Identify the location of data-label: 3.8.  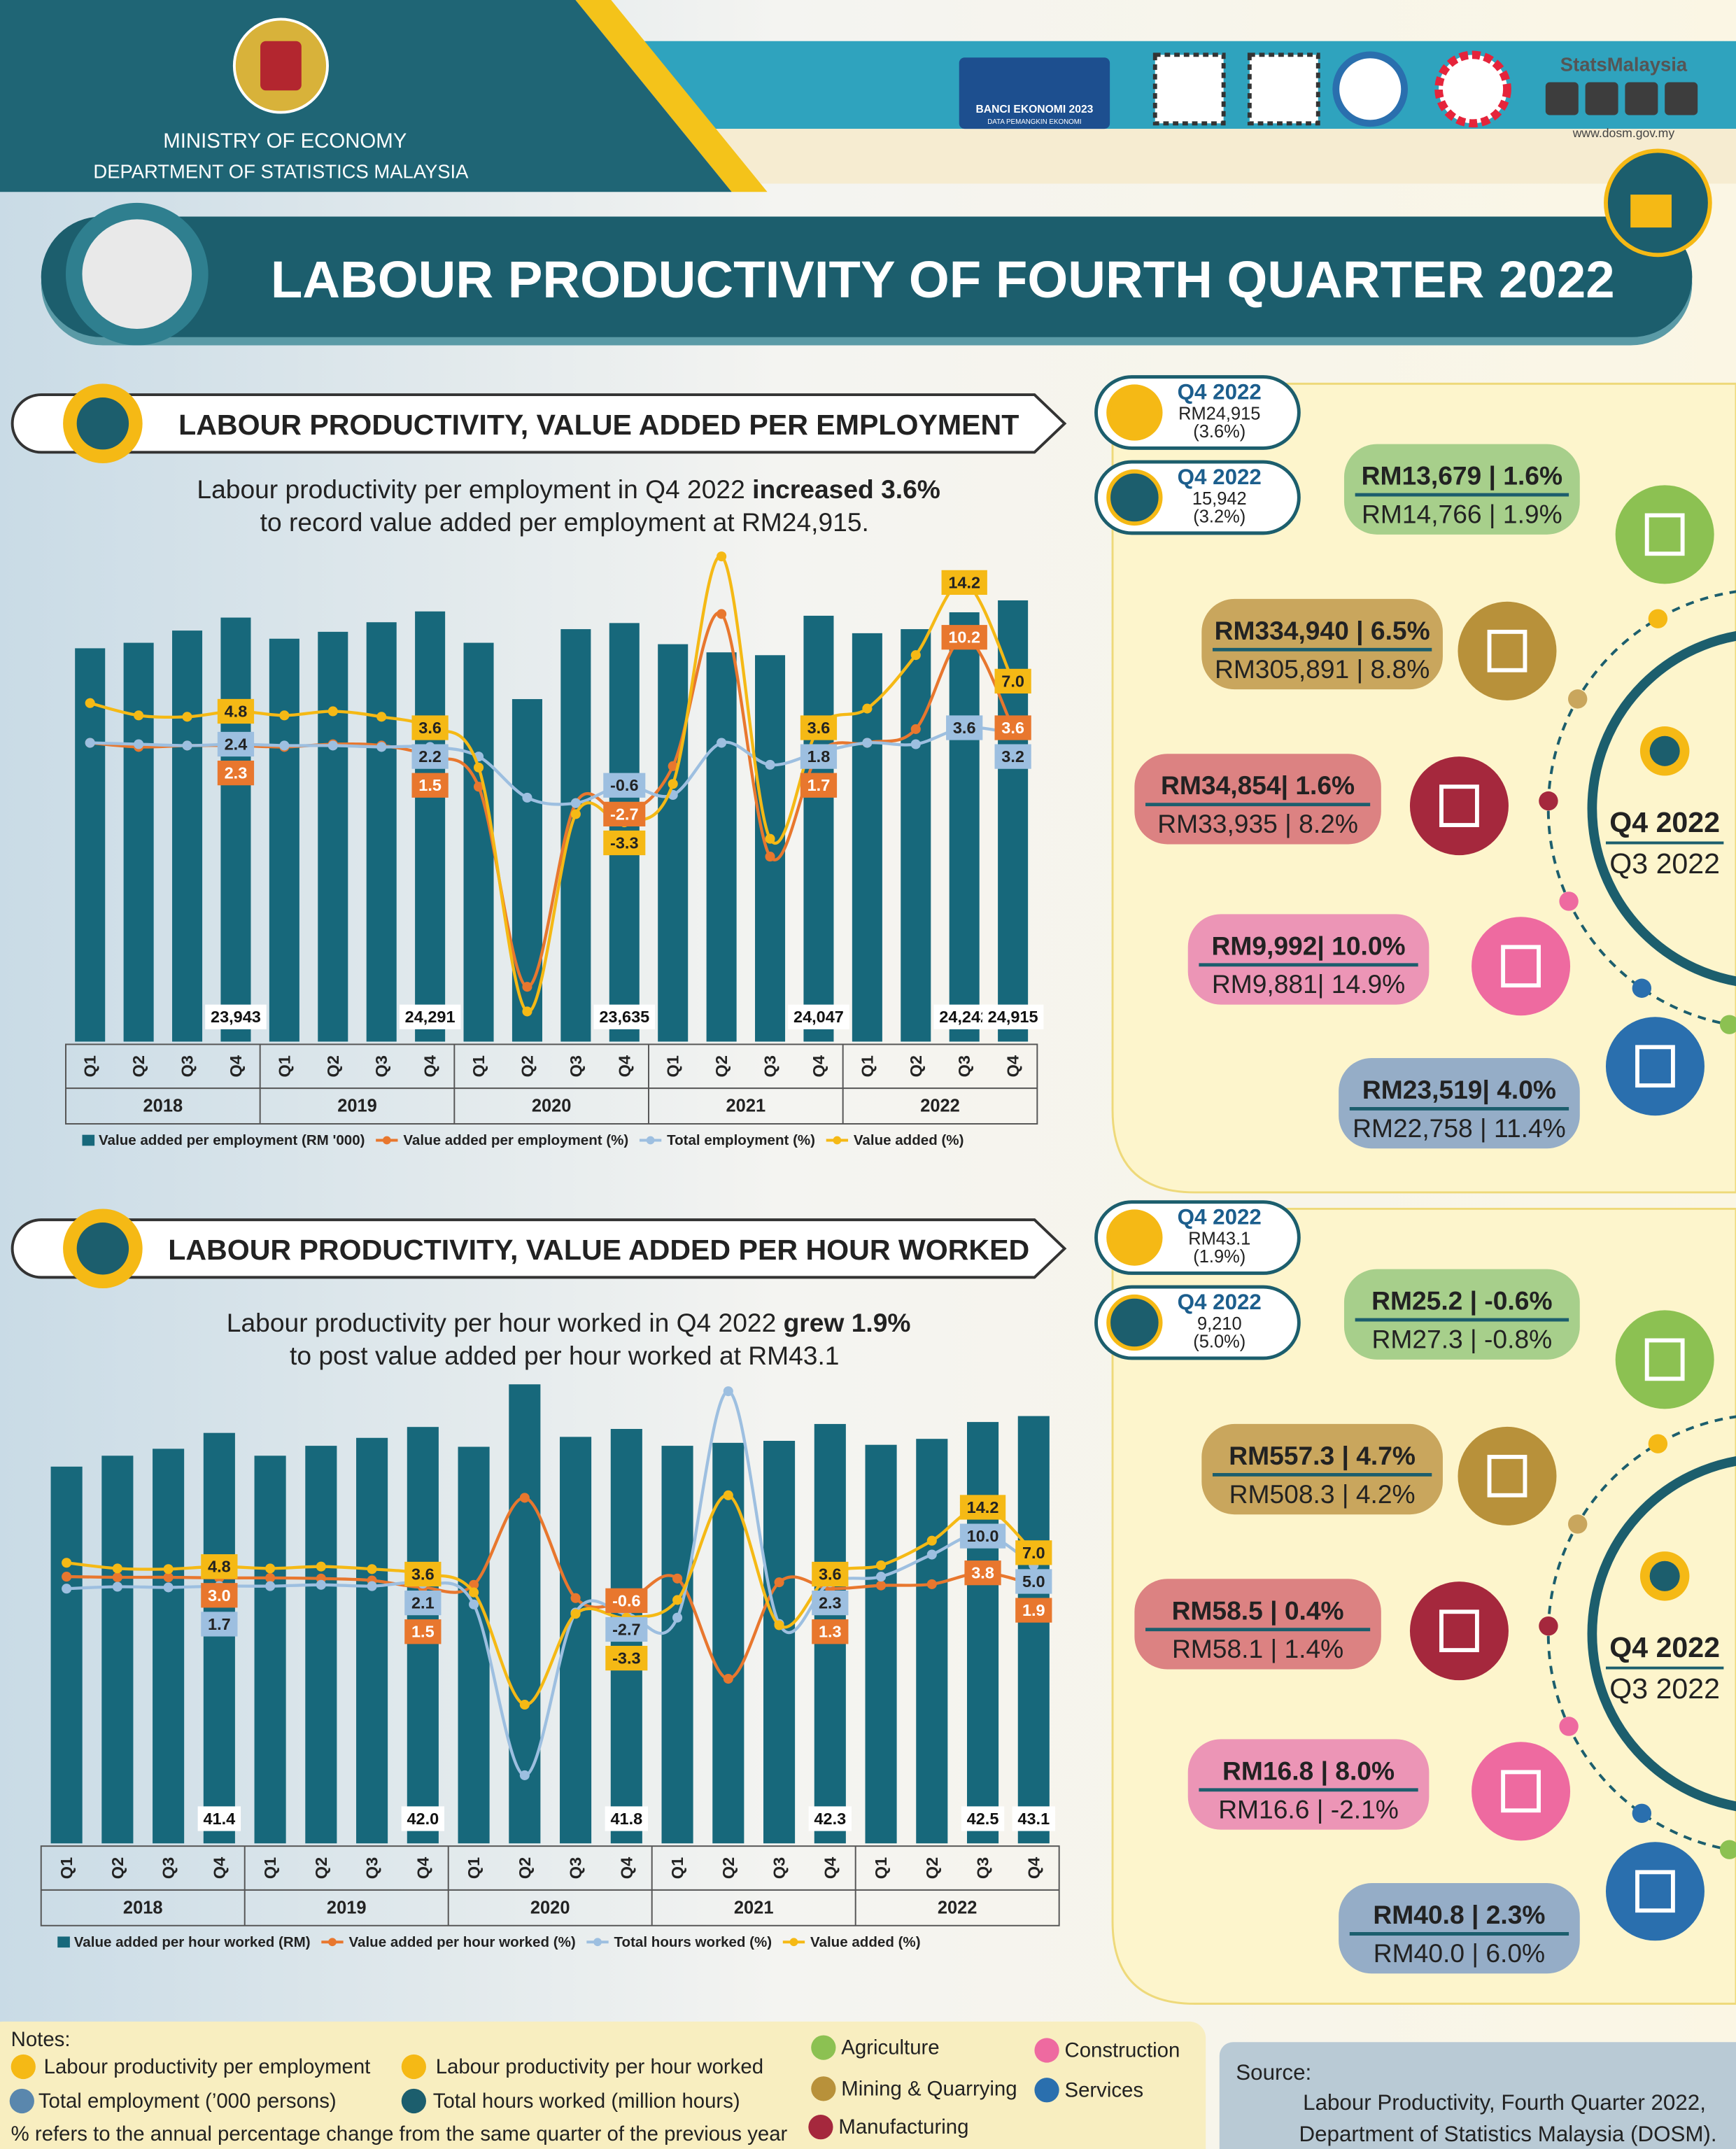
(983, 1573).